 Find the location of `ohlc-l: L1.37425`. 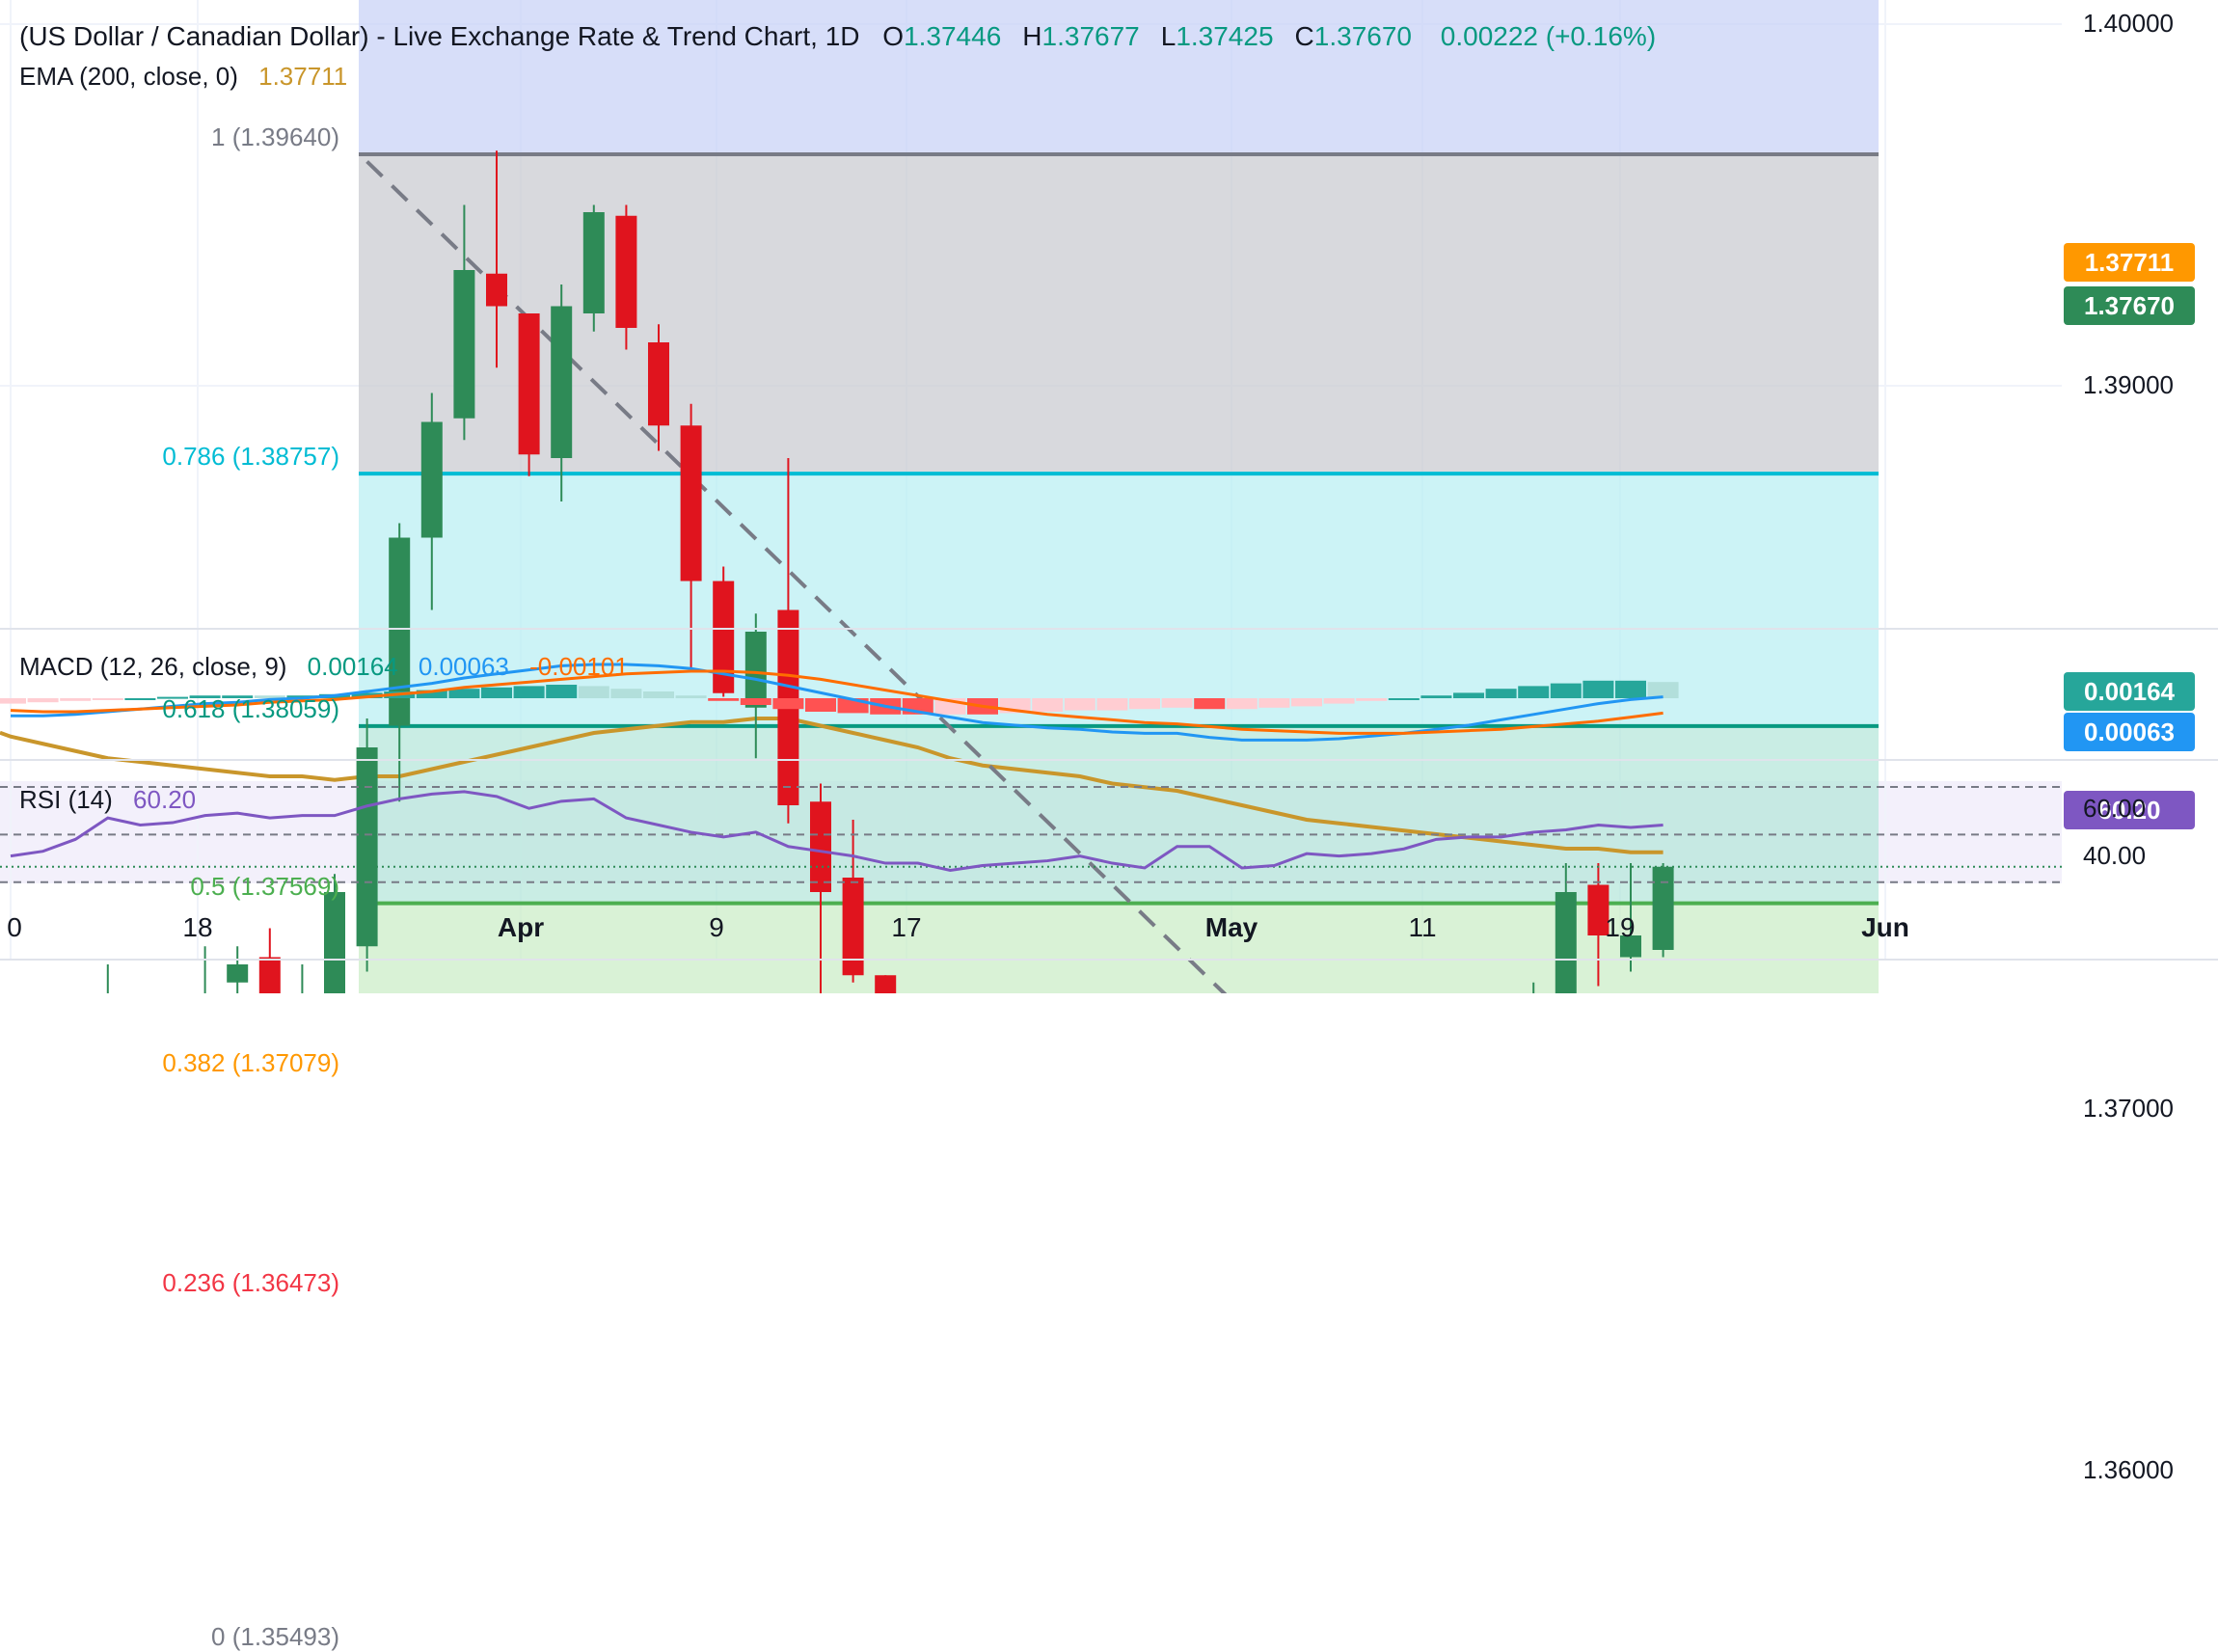

ohlc-l: L1.37425 is located at coordinates (1217, 36).